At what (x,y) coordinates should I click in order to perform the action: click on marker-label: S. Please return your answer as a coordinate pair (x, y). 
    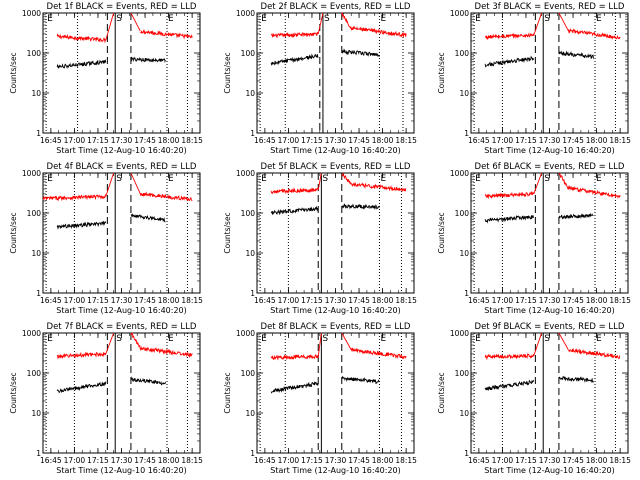
    Looking at the image, I should click on (119, 179).